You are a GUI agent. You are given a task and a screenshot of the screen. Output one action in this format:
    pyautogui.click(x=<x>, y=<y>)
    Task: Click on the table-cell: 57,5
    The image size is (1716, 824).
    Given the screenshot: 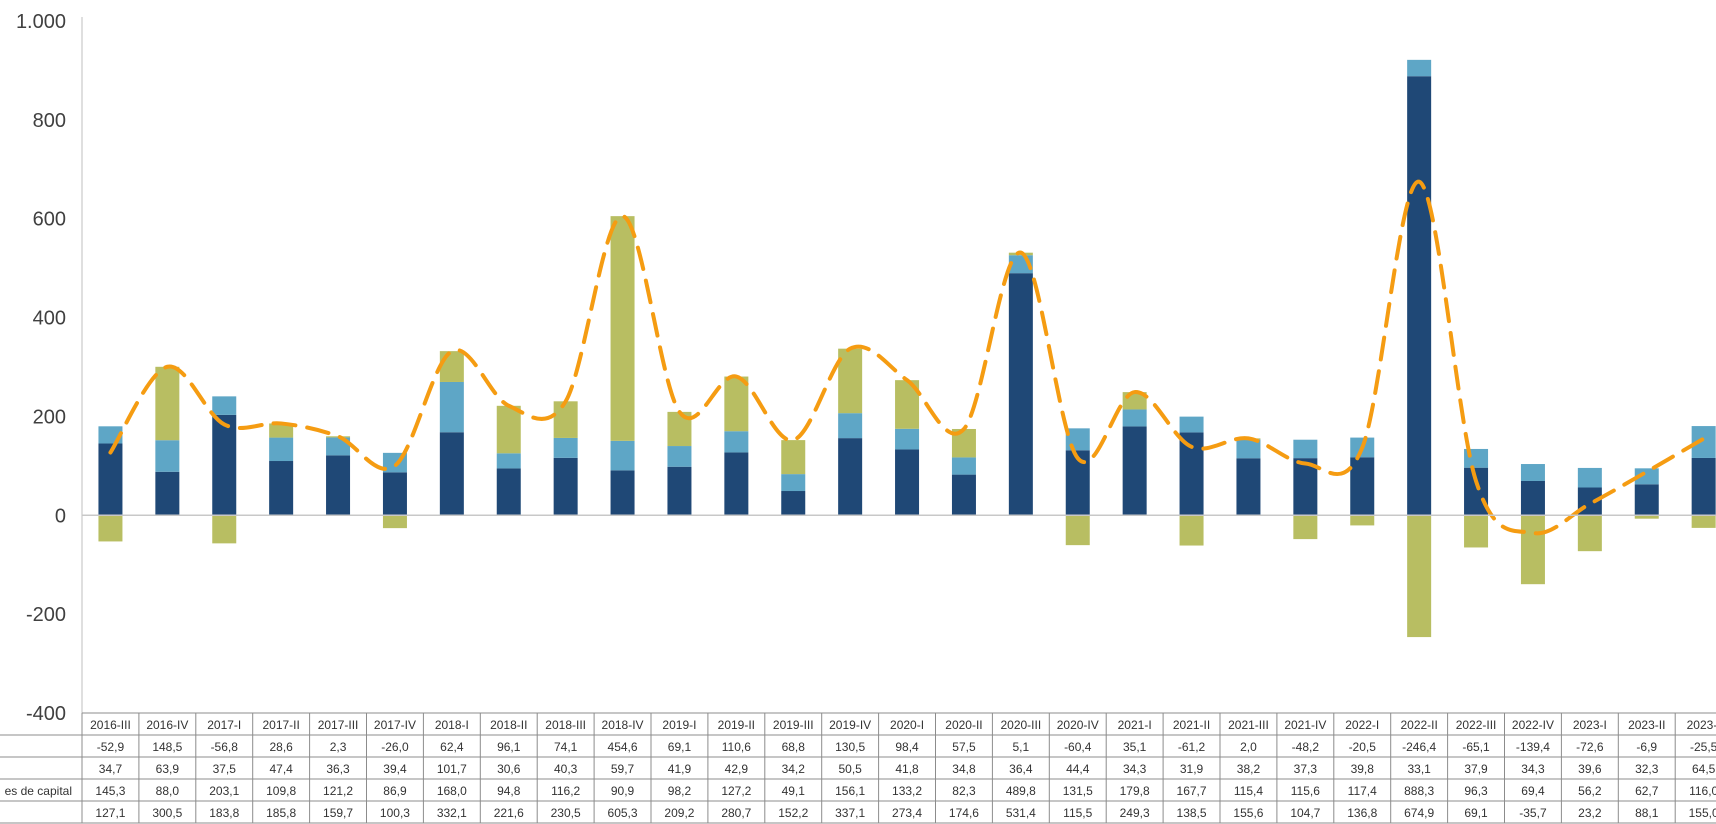 What is the action you would take?
    pyautogui.click(x=964, y=747)
    